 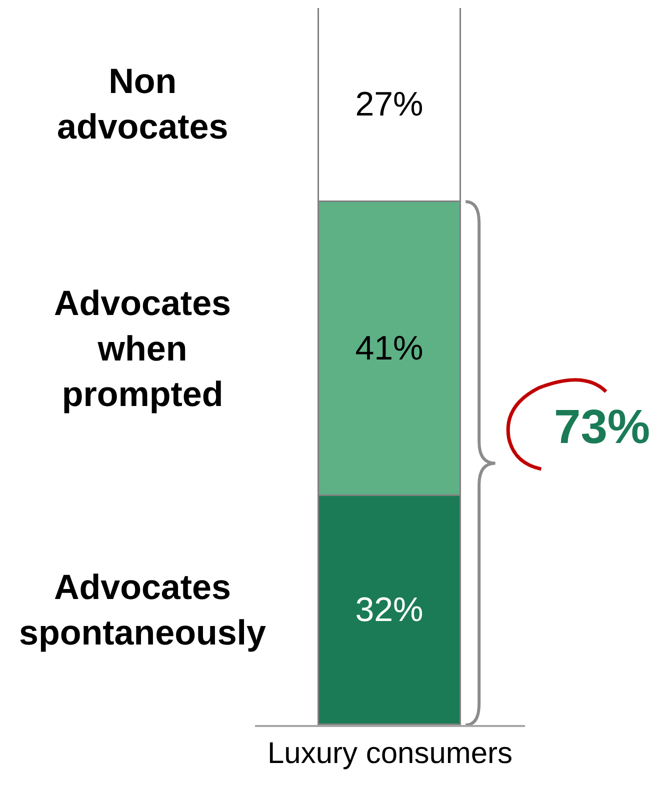 I want to click on data-label: 41%, so click(x=389, y=348).